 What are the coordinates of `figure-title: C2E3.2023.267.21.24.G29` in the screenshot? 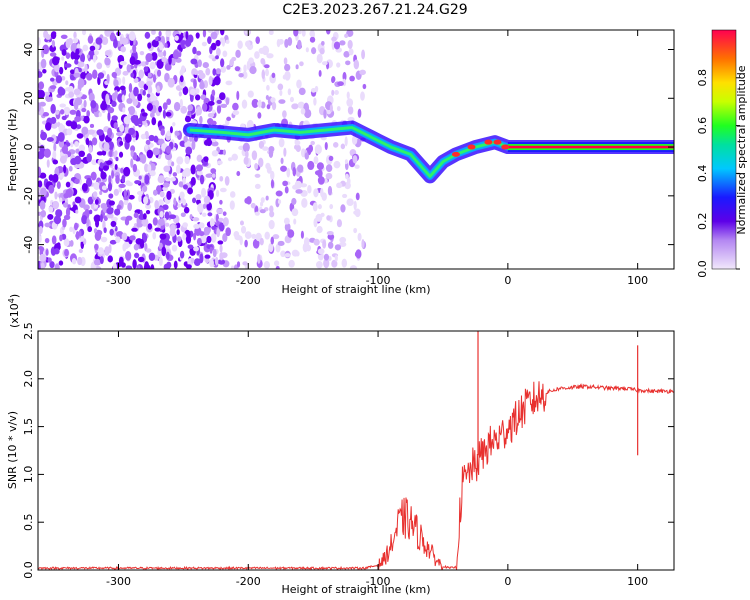 It's located at (375, 10).